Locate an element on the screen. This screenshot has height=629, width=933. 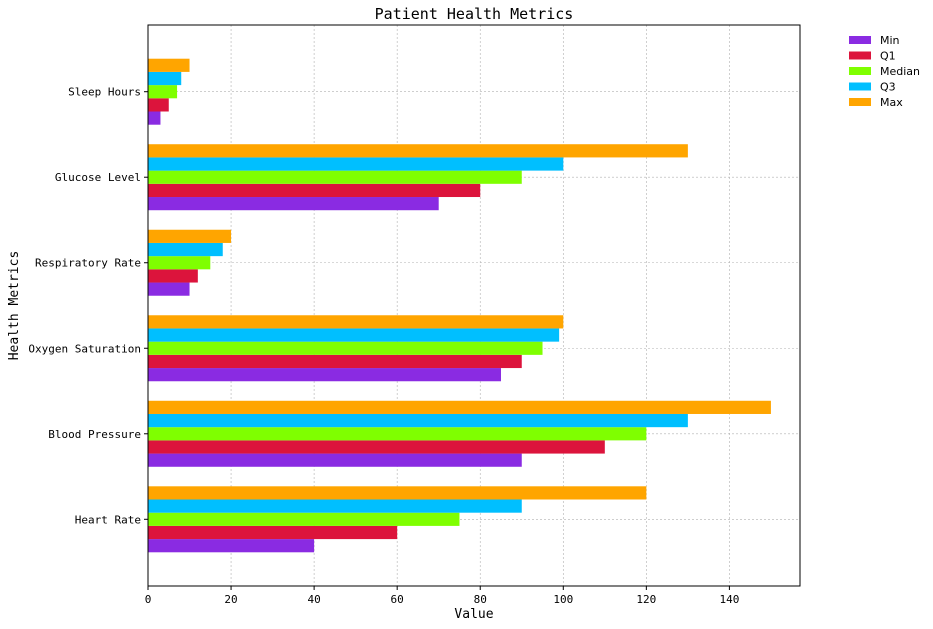
y-axis-label: Health Metrics is located at coordinates (14, 306).